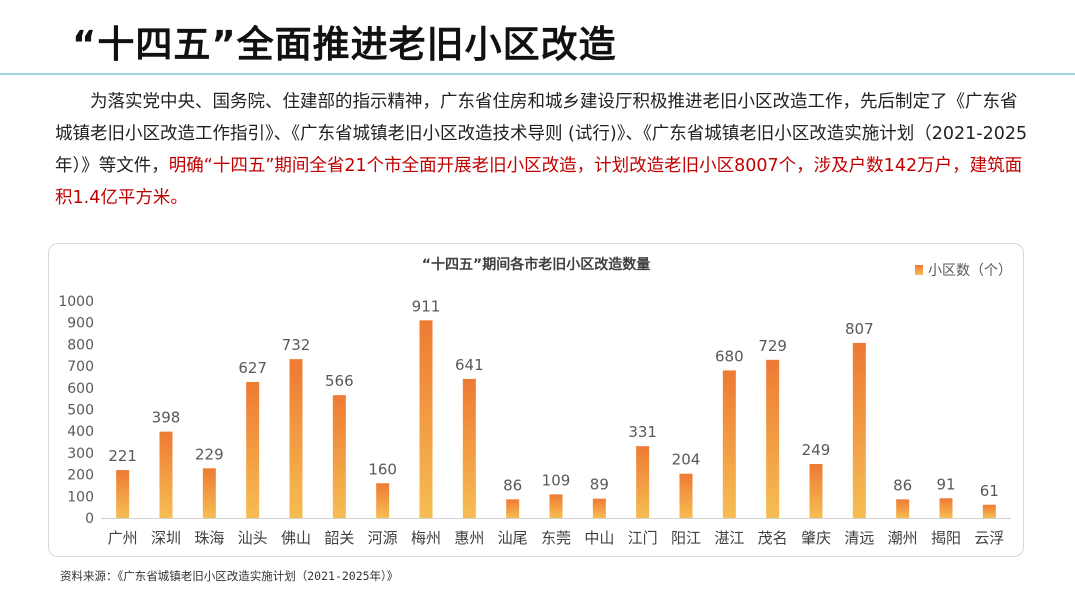  What do you see at coordinates (599, 485) in the screenshot?
I see `data-label: 89` at bounding box center [599, 485].